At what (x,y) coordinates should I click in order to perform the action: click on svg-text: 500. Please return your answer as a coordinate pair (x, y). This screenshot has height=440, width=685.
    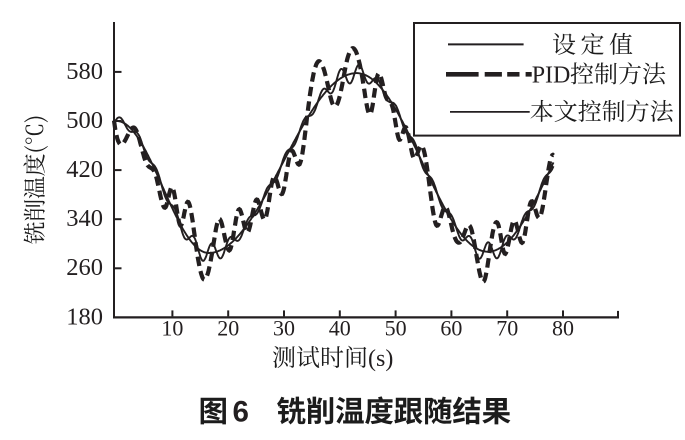
    Looking at the image, I should click on (84, 120).